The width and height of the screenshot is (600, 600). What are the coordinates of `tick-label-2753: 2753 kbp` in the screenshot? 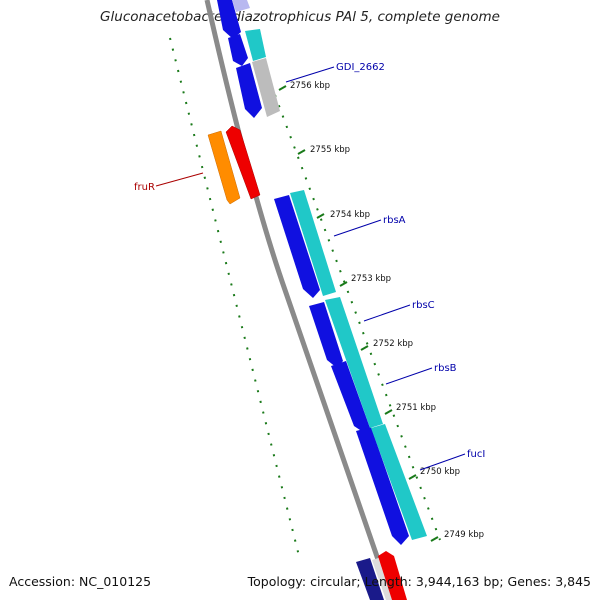 It's located at (371, 279).